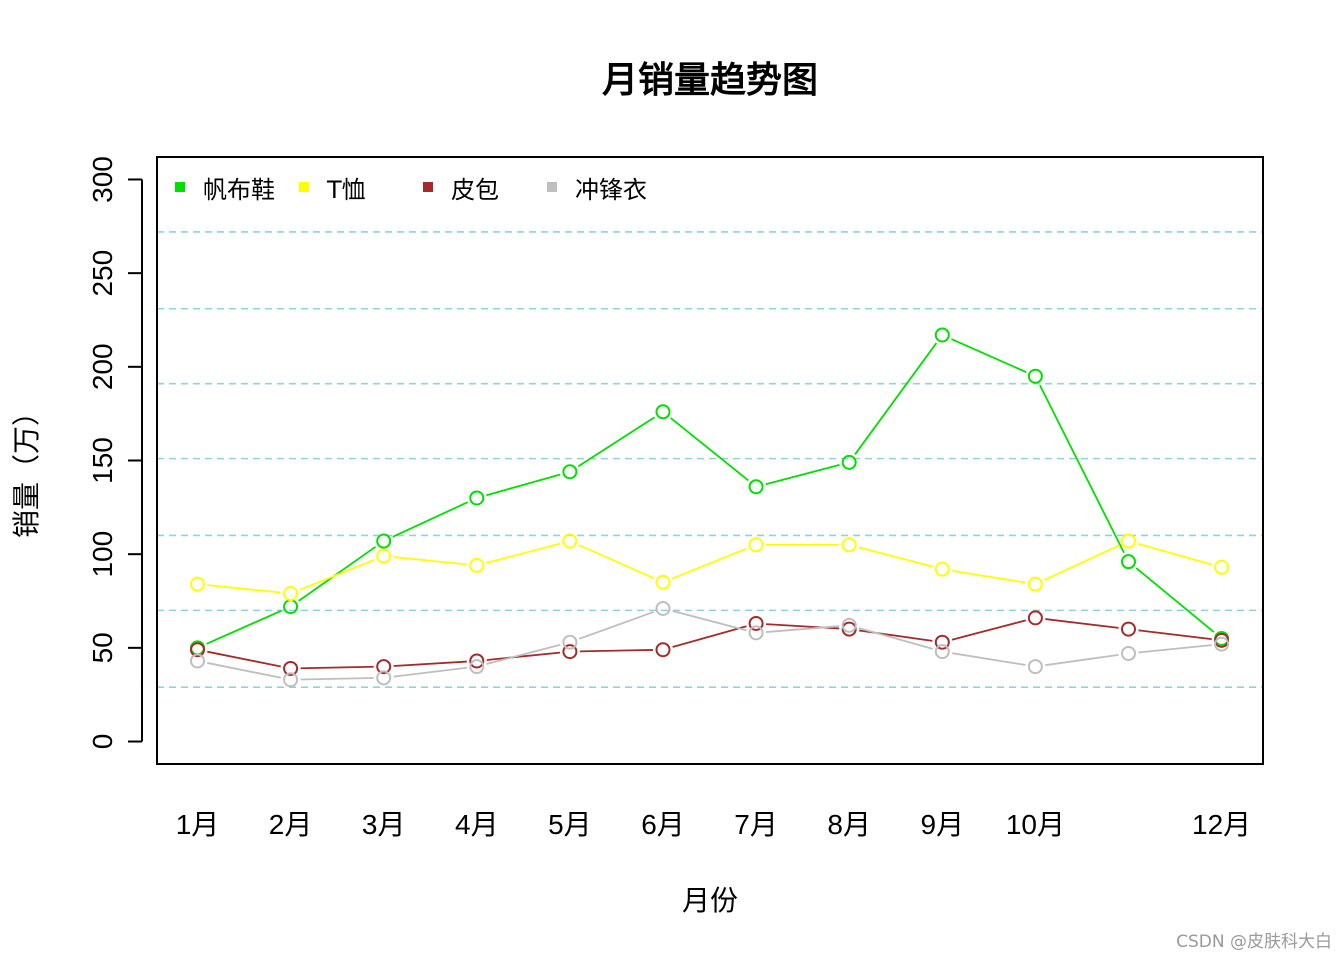 The width and height of the screenshot is (1344, 960). Describe the element at coordinates (663, 824) in the screenshot. I see `x-tick-label-5: 6月` at that location.